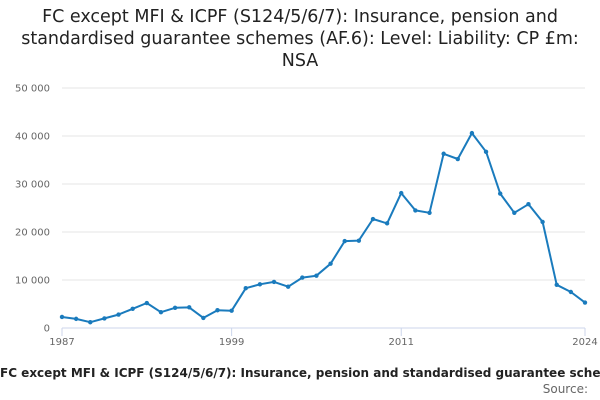  What do you see at coordinates (32, 185) in the screenshot?
I see `y-tick-label: 30 000` at bounding box center [32, 185].